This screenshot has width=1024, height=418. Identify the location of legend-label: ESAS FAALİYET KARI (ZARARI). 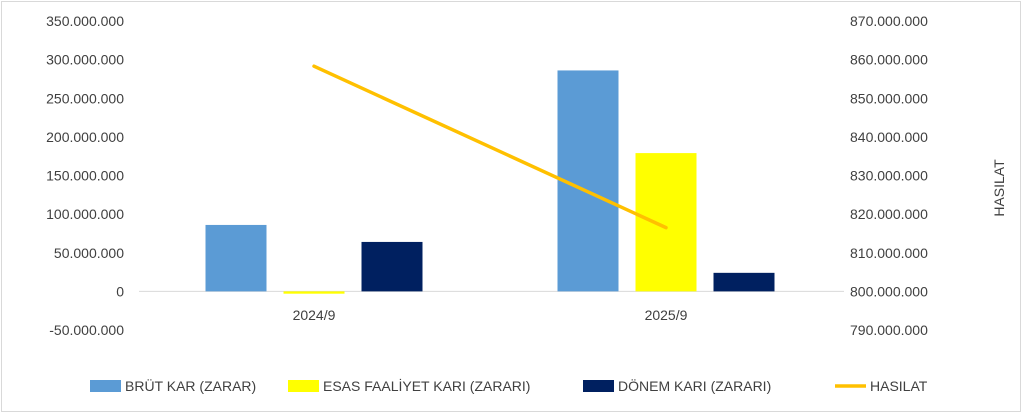
(426, 385).